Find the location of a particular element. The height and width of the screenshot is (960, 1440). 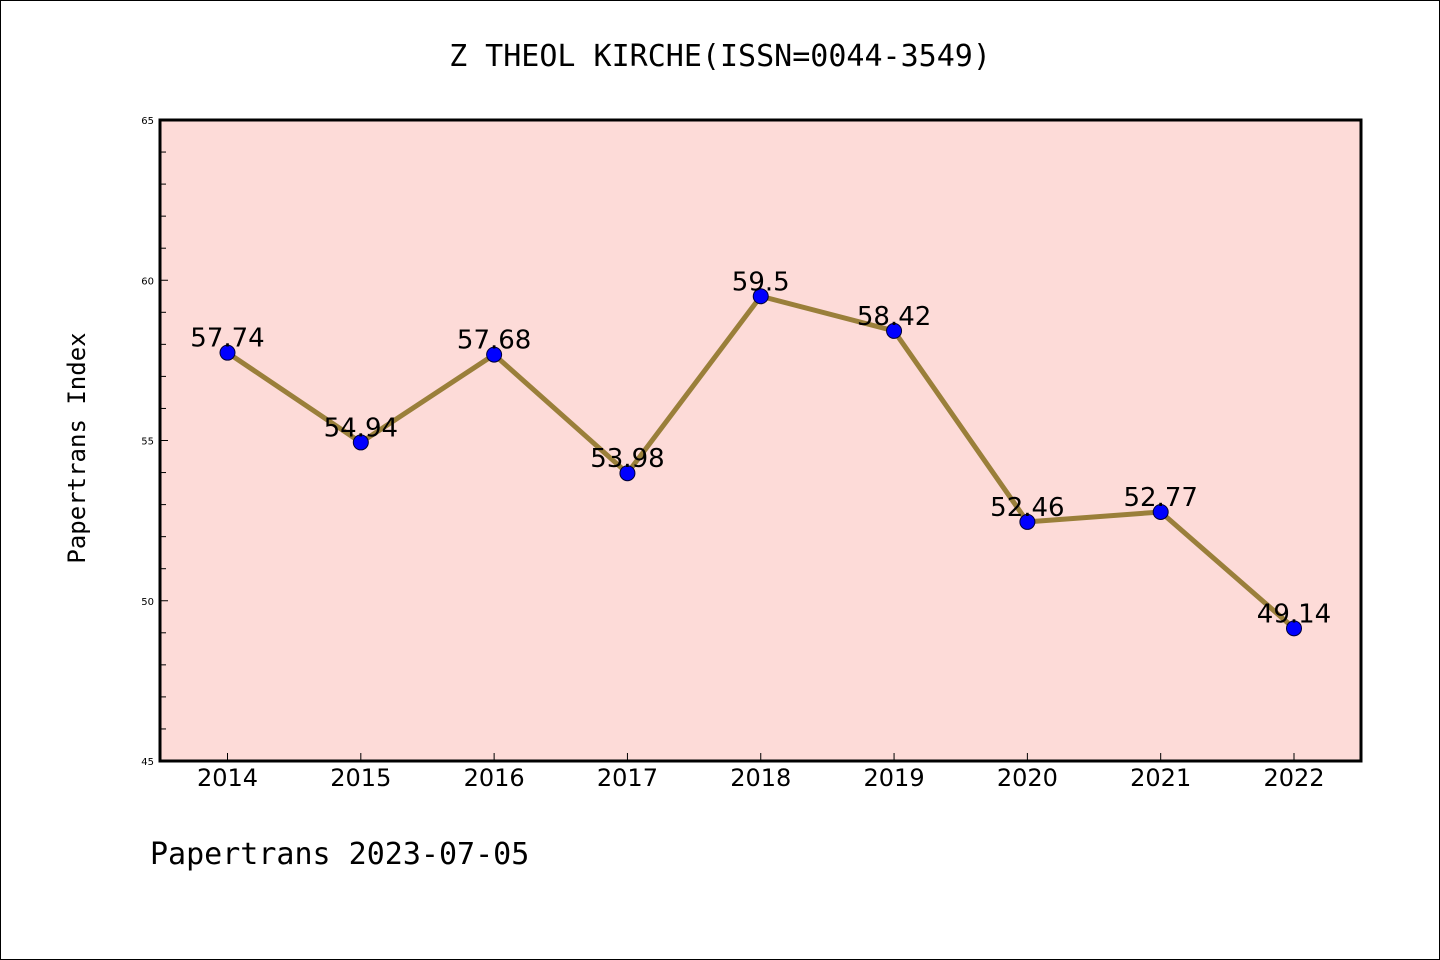

y-tick-label: 65 is located at coordinates (147, 121).